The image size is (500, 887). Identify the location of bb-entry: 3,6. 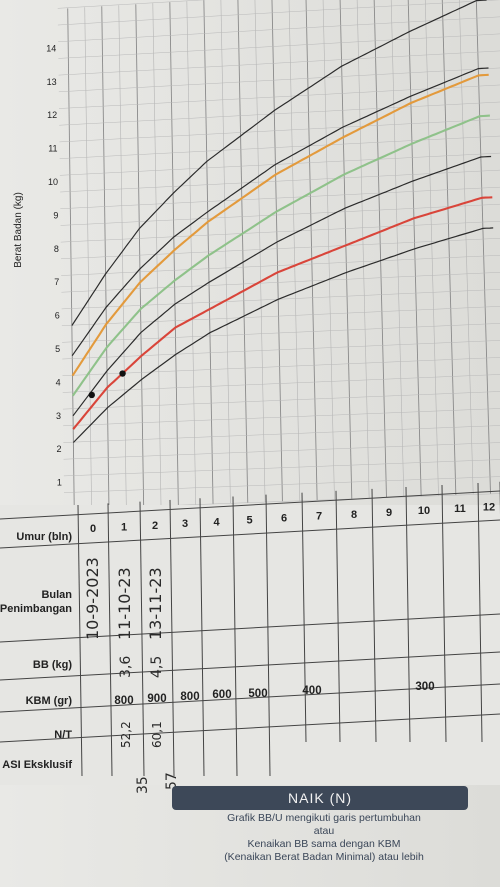
(126, 667).